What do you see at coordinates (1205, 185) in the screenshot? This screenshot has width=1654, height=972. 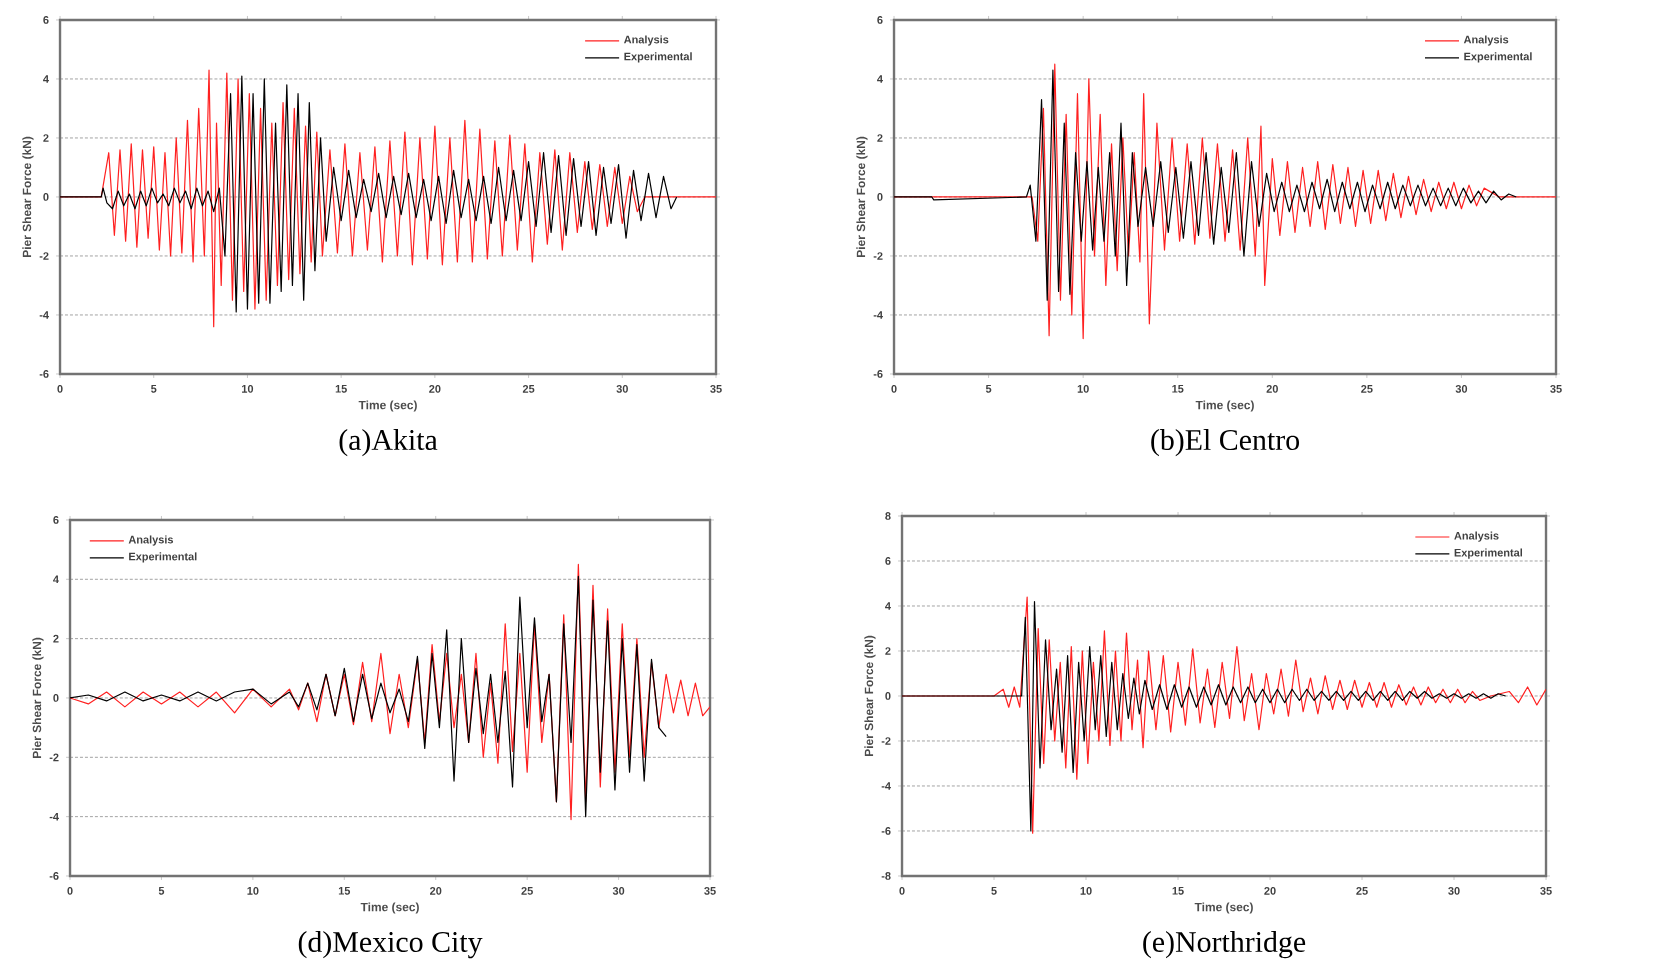 I see `line-series` at bounding box center [1205, 185].